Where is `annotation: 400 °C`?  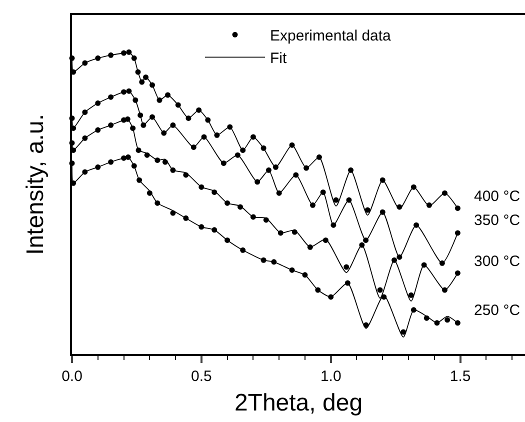
annotation: 400 °C is located at coordinates (497, 196).